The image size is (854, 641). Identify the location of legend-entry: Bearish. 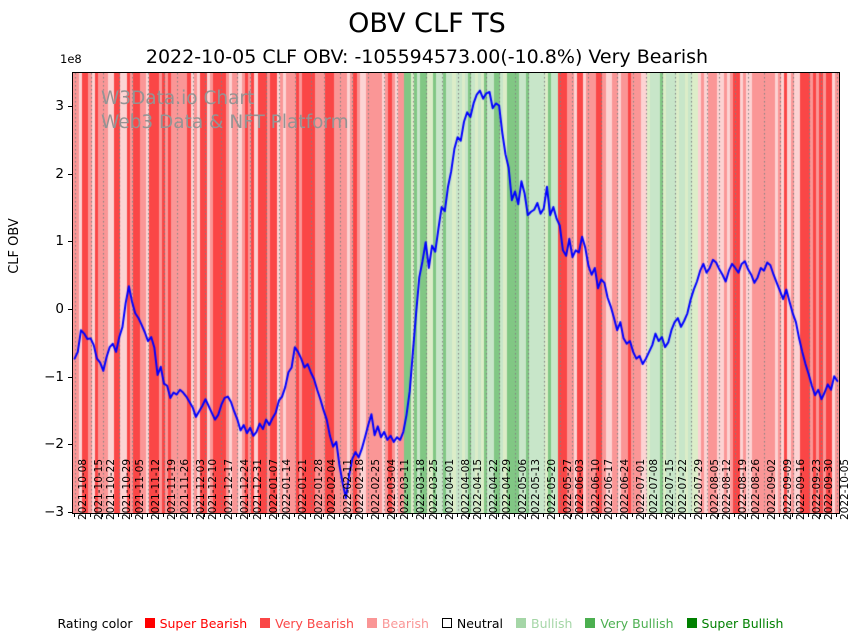
(397, 623).